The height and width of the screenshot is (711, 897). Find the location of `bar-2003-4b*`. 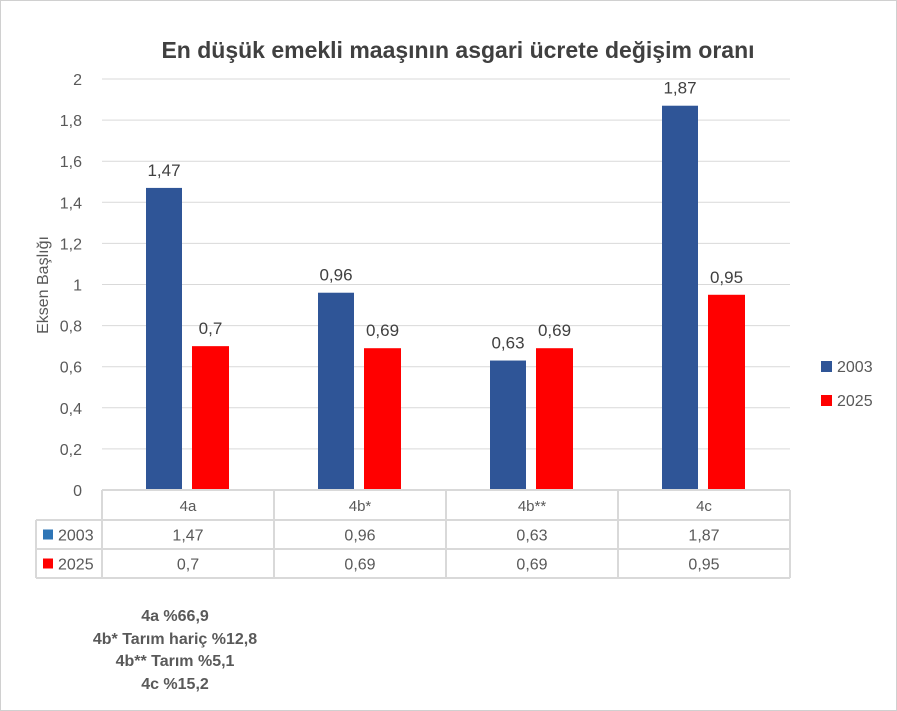

bar-2003-4b* is located at coordinates (336, 391).